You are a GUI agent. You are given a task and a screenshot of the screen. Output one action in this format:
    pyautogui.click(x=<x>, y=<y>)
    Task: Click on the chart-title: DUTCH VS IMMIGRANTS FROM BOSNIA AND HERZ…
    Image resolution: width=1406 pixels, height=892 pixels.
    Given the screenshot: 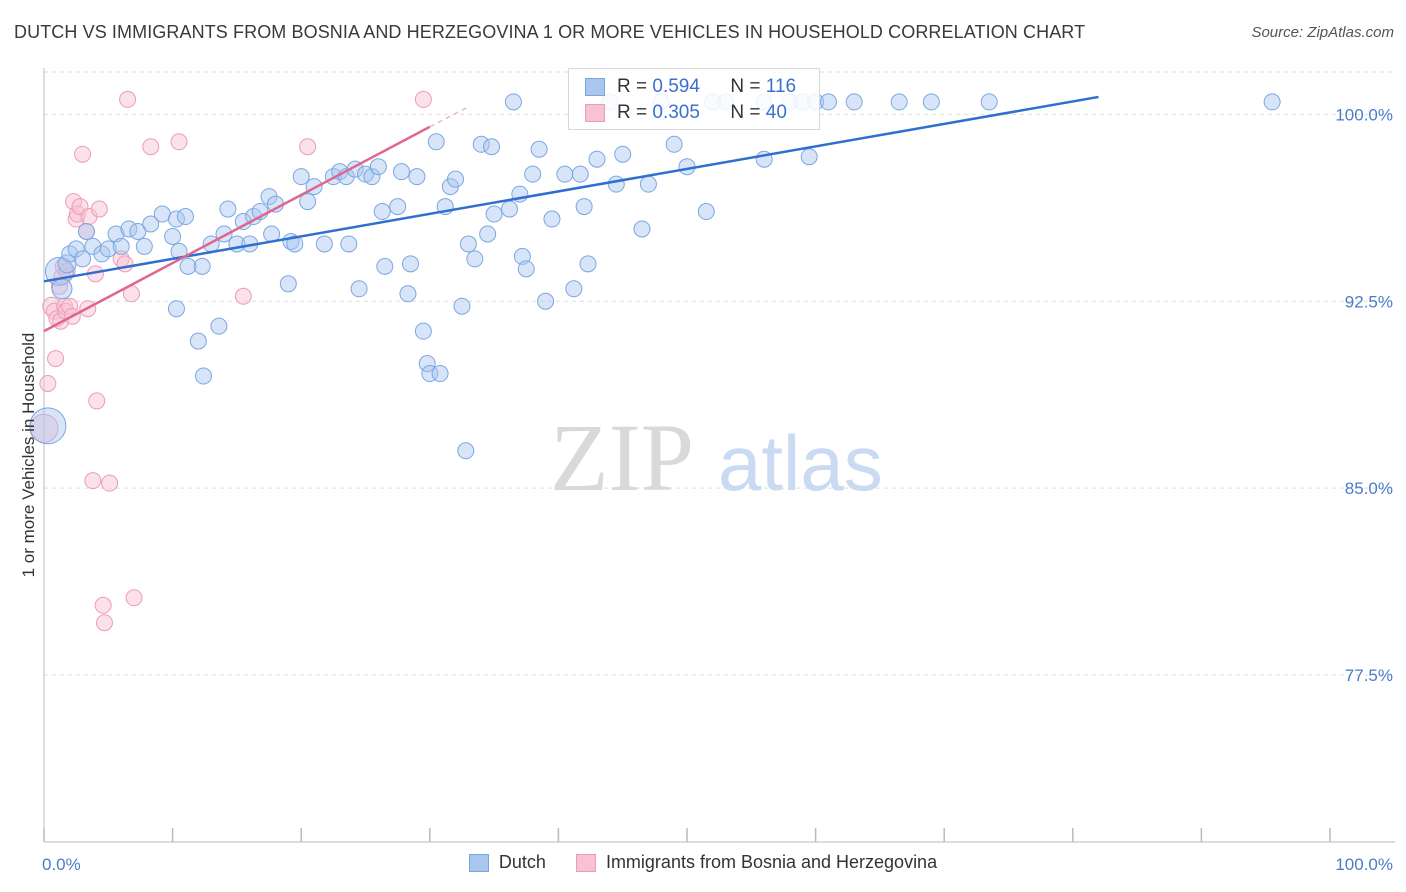 What is the action you would take?
    pyautogui.click(x=550, y=32)
    